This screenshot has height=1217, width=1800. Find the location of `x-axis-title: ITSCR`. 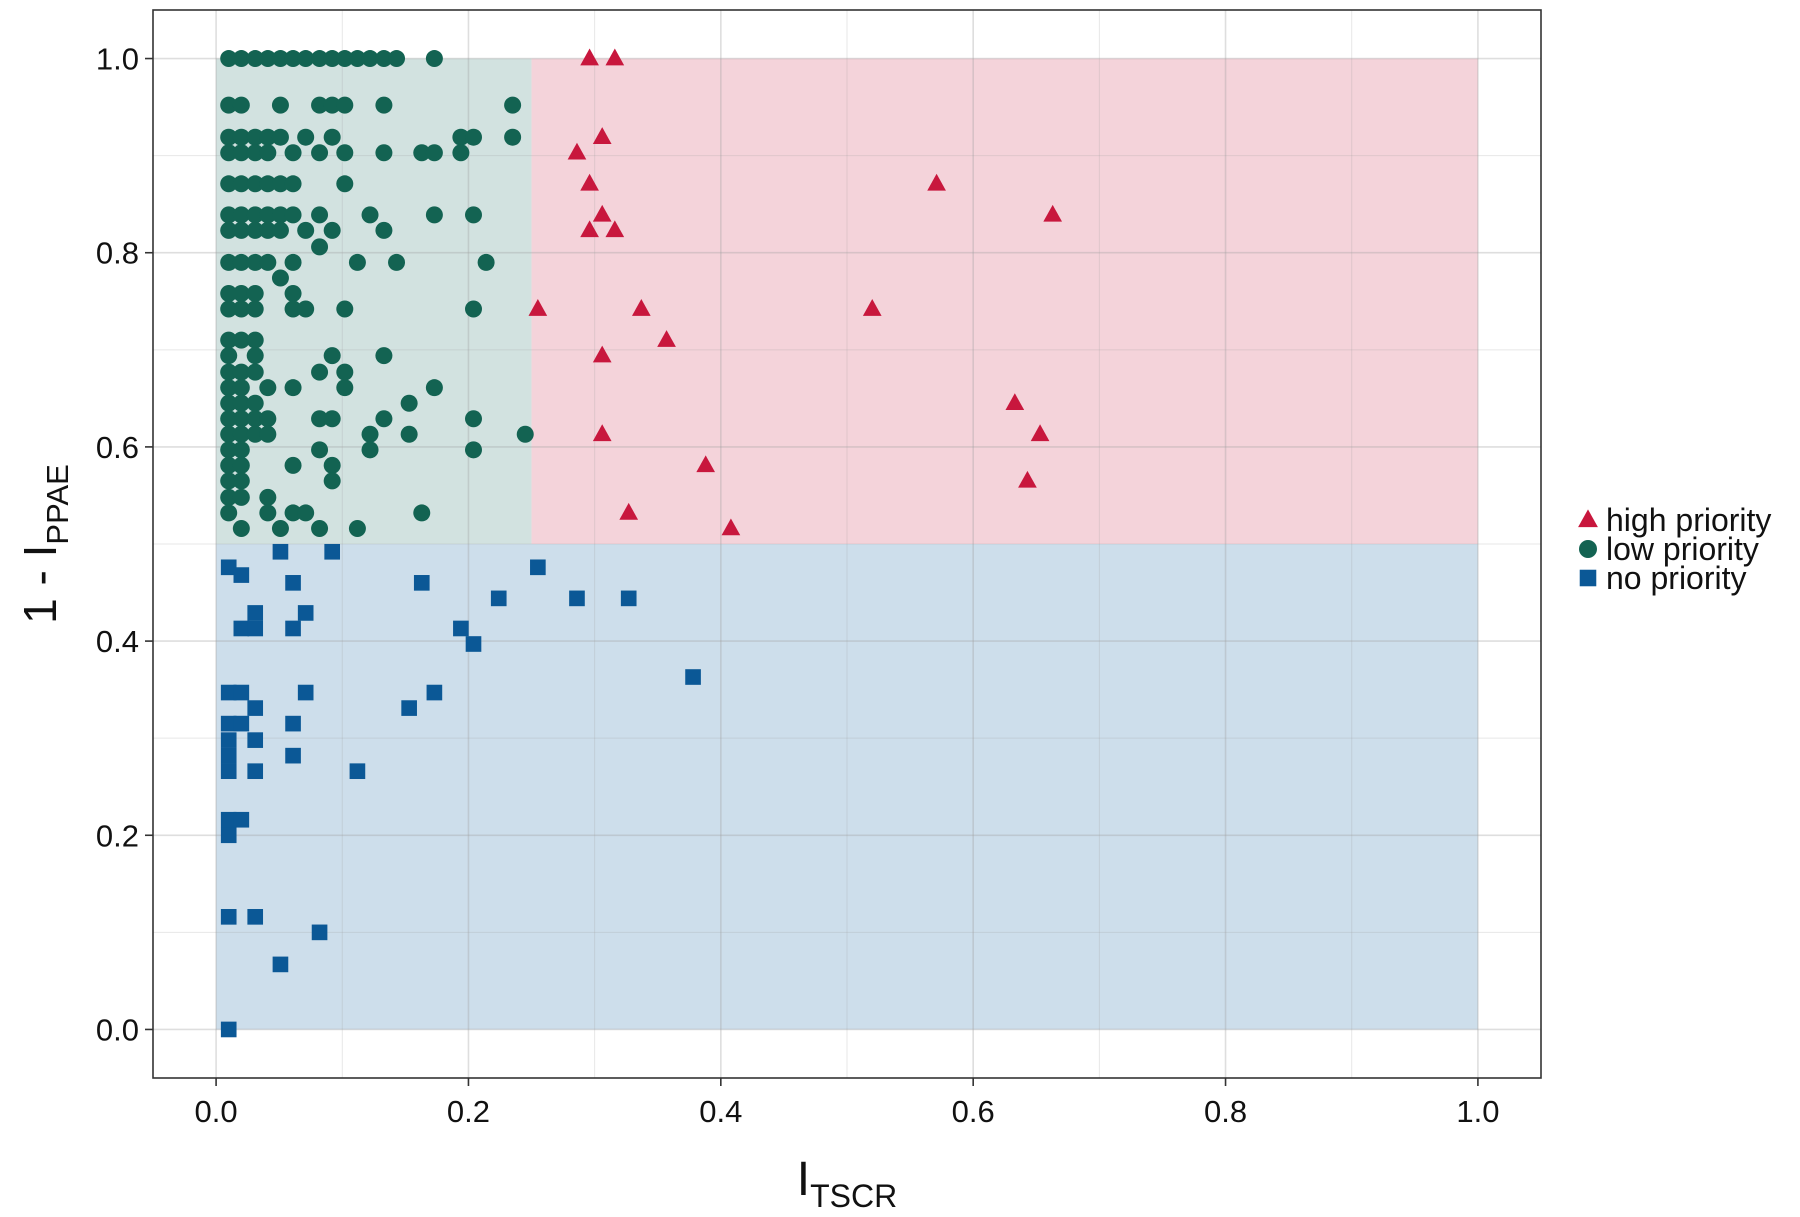

x-axis-title: ITSCR is located at coordinates (847, 1183).